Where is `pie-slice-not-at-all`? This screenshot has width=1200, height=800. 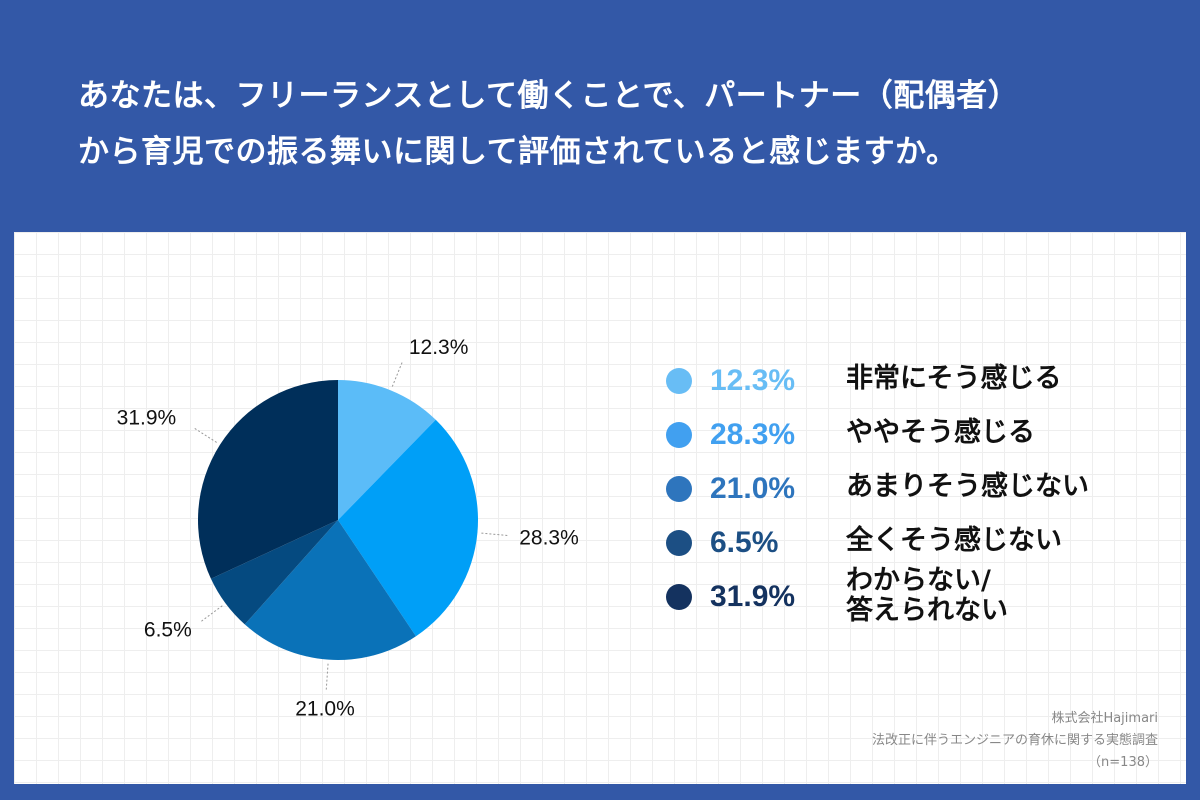 pie-slice-not-at-all is located at coordinates (274, 572).